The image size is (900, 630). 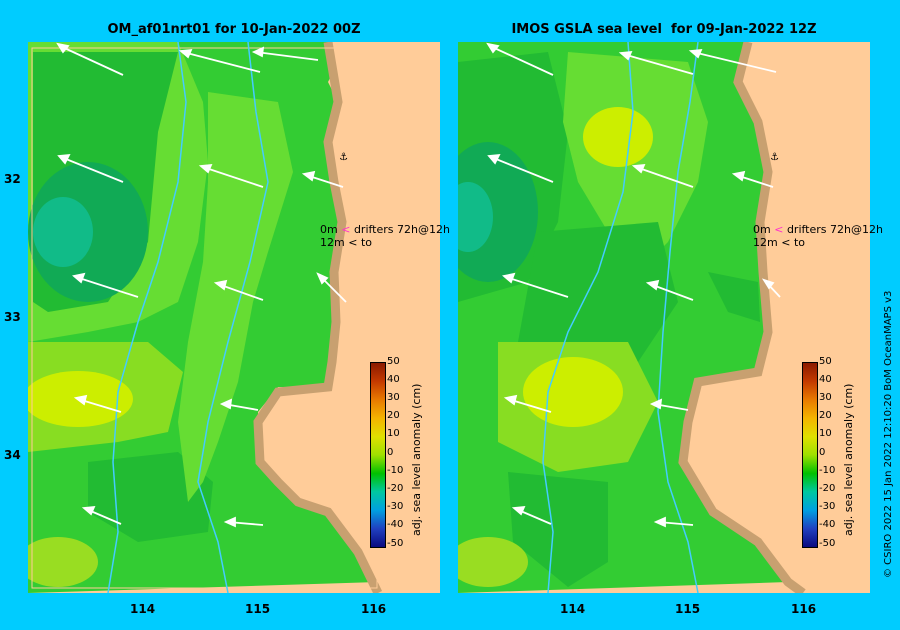 I want to click on panel-title-right: IMOS GSLA sea level for 09-Jan-2022 12Z, so click(x=664, y=29).